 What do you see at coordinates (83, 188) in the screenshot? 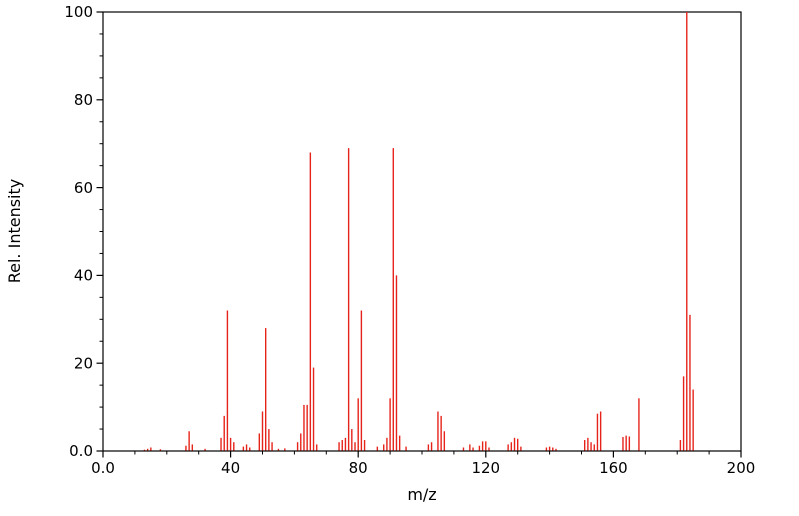
I see `y-tick-label: 60` at bounding box center [83, 188].